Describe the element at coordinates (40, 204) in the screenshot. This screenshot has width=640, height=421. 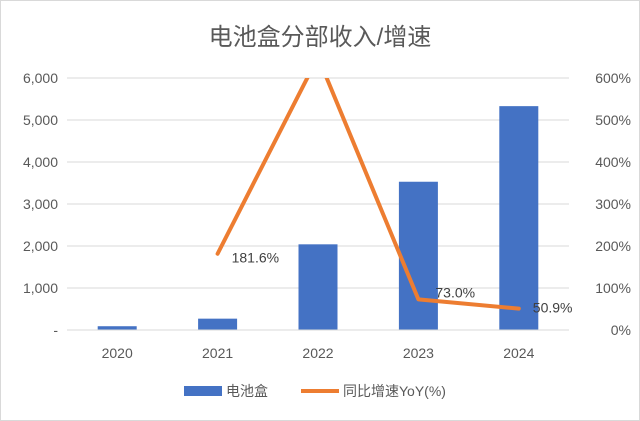
I see `y-left-tick-label: 3,000` at that location.